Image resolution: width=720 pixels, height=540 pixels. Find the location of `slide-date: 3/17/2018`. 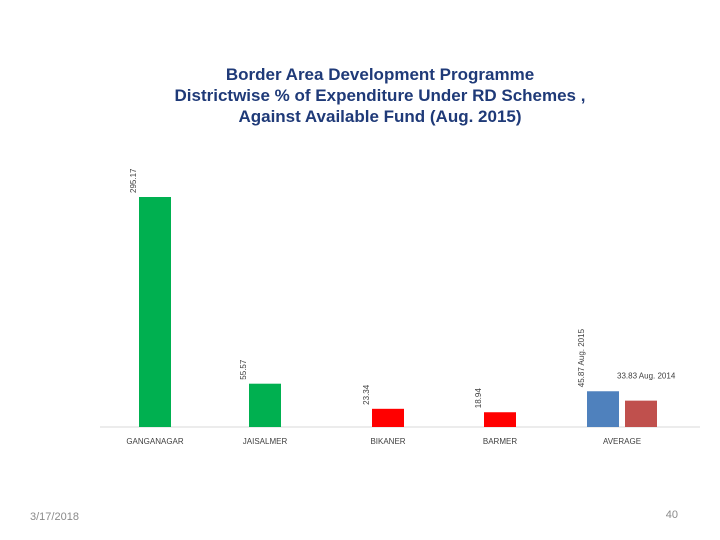

slide-date: 3/17/2018 is located at coordinates (54, 517).